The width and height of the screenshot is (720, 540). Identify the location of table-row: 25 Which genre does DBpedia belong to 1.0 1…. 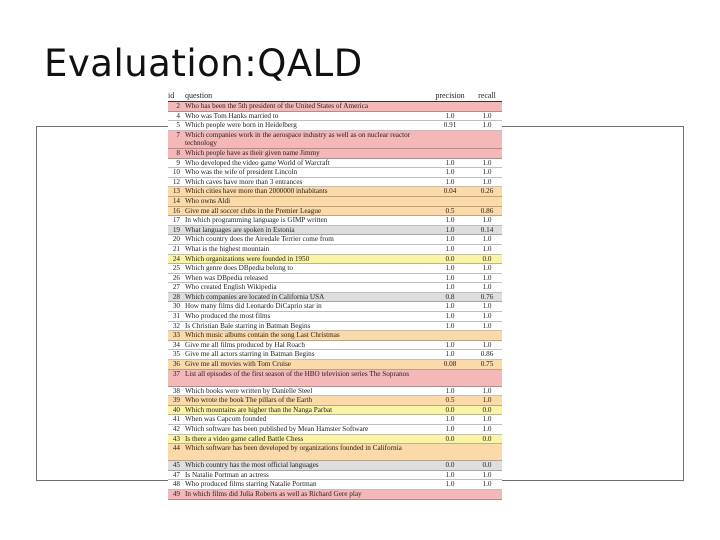
(335, 269).